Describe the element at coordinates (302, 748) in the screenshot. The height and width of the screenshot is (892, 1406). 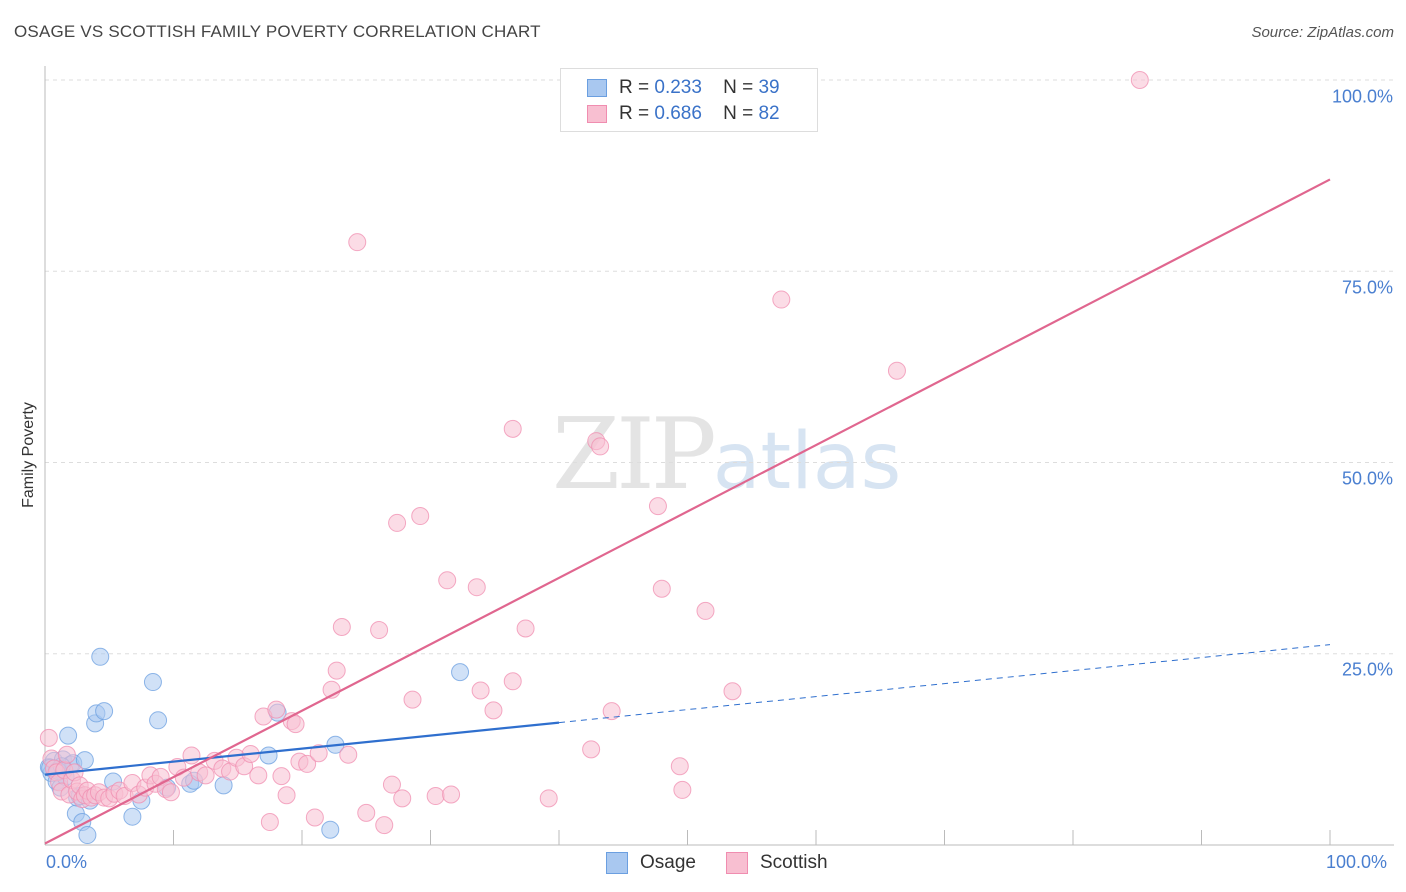
I see `osage-trend-line` at that location.